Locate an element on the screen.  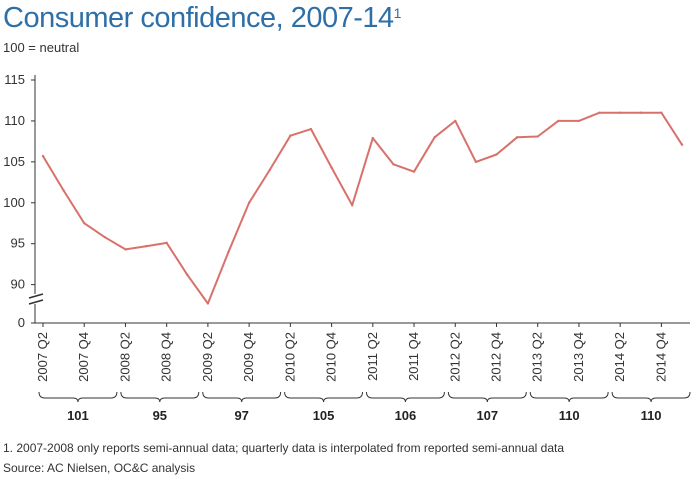
y-tick-label: 95 is located at coordinates (18, 243).